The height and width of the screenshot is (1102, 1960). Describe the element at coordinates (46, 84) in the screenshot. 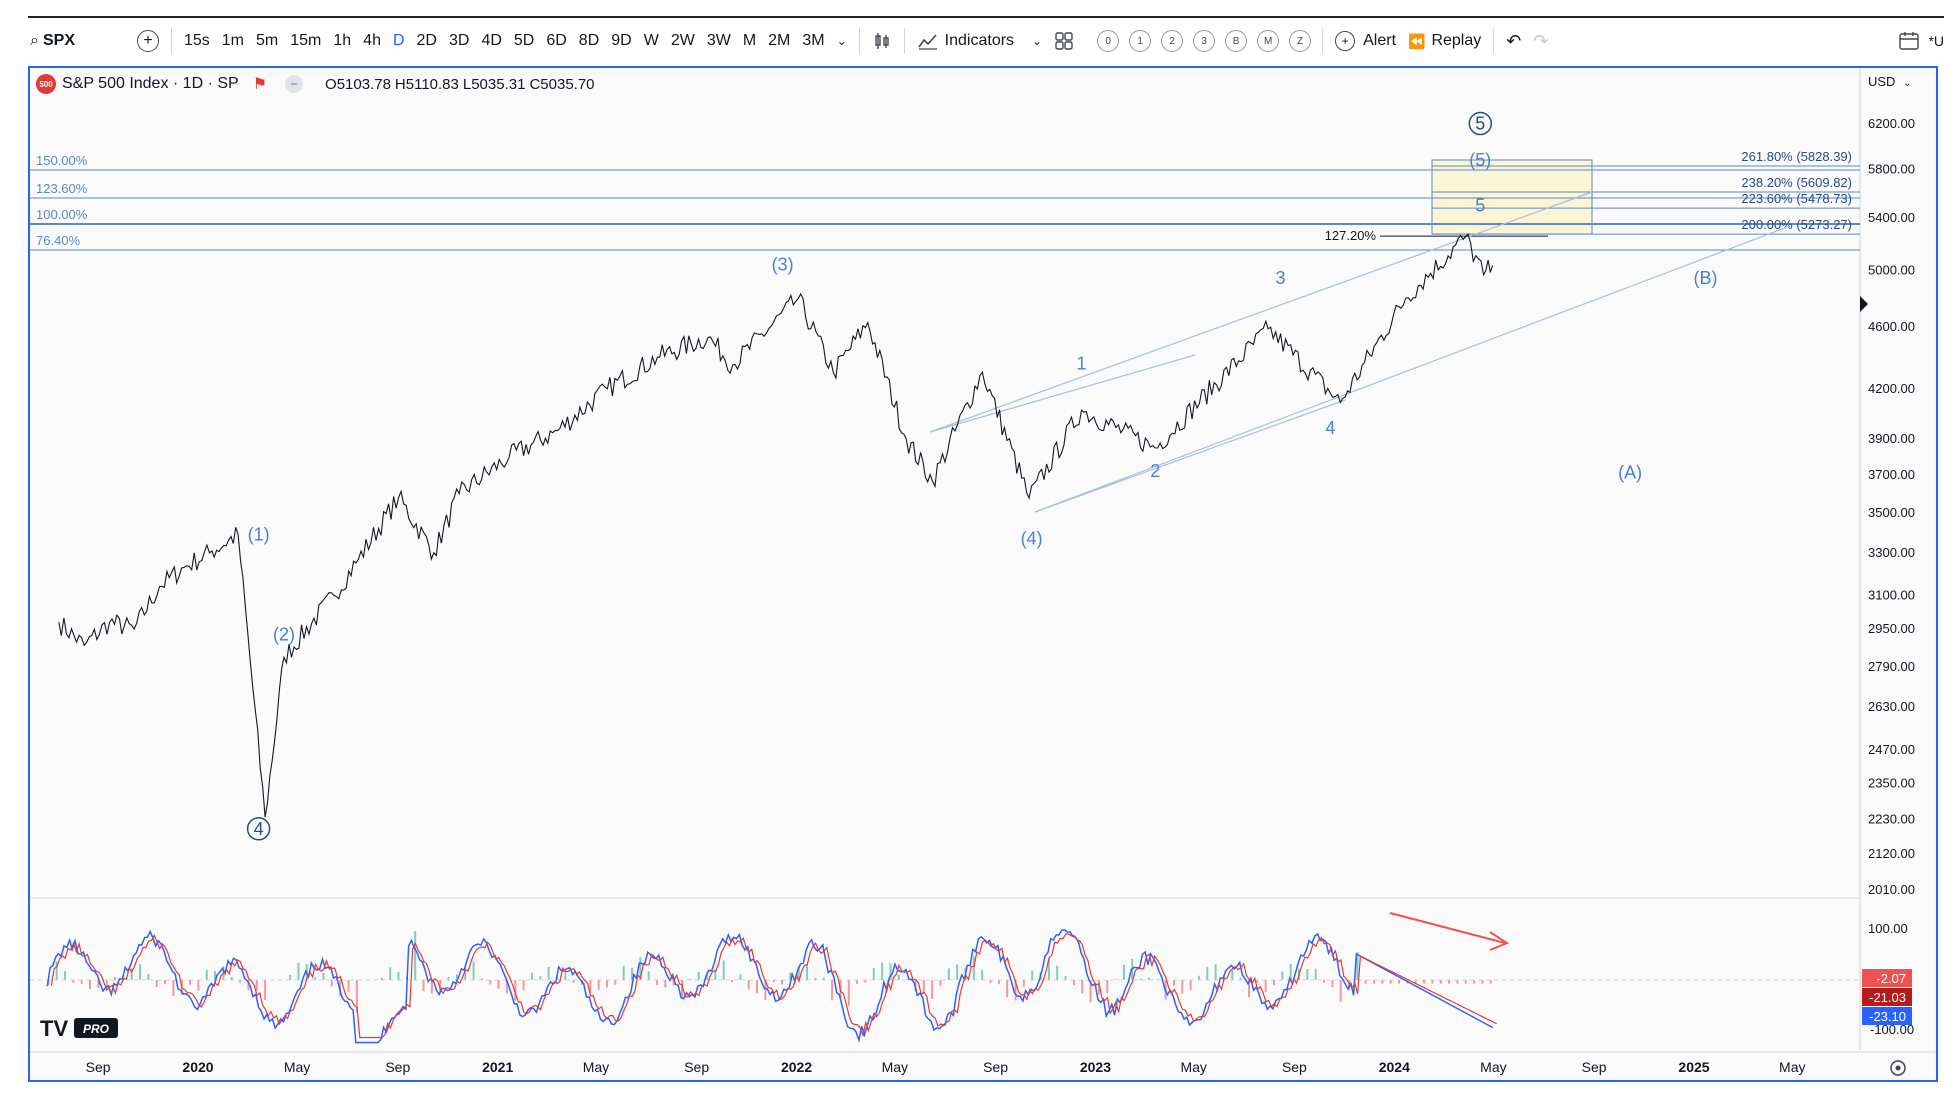

I see `symbol-badge: 500` at that location.